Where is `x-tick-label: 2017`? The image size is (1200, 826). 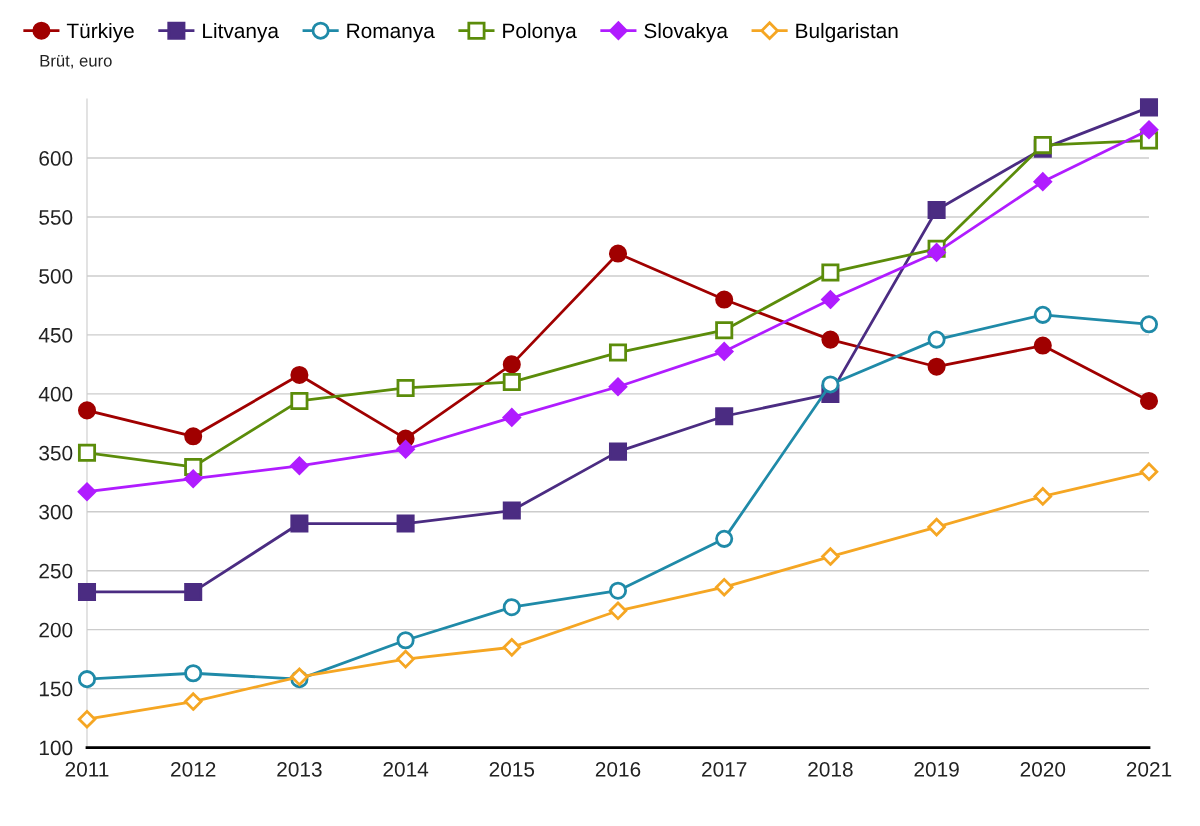 x-tick-label: 2017 is located at coordinates (724, 769).